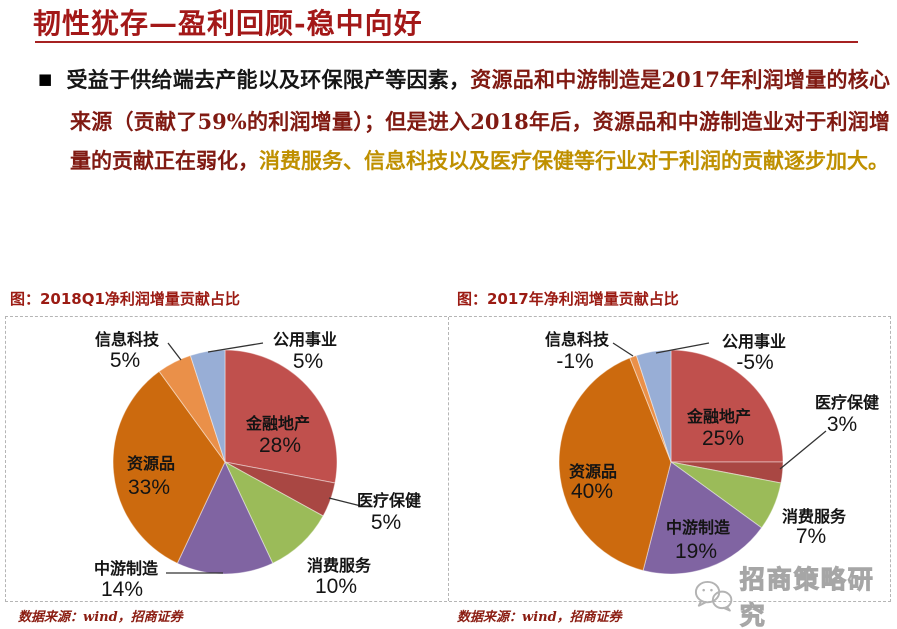 The width and height of the screenshot is (897, 629). What do you see at coordinates (539, 617) in the screenshot?
I see `source-note-right: 数据来源：wind，招商证券` at bounding box center [539, 617].